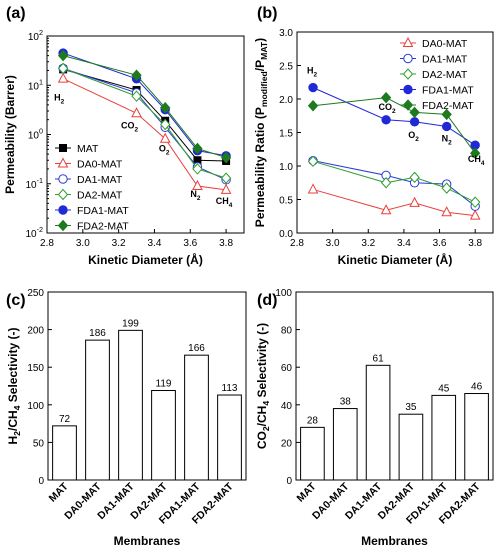  I want to click on bar-value-label: 46, so click(477, 387).